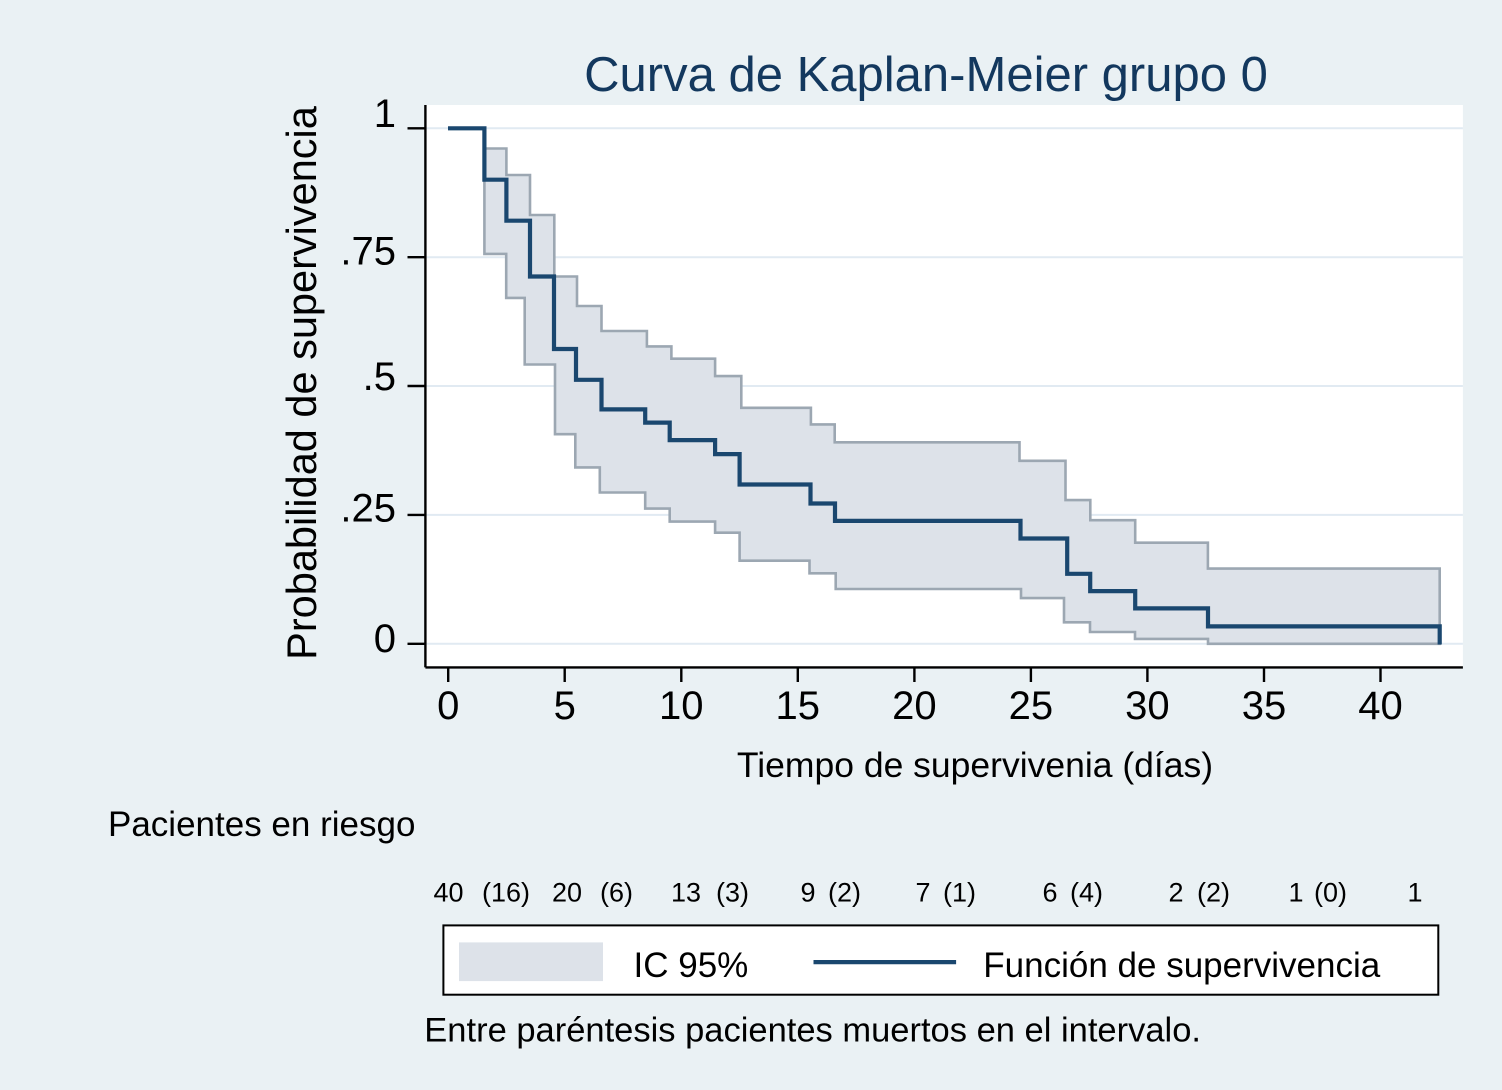 This screenshot has height=1090, width=1502. What do you see at coordinates (1330, 893) in the screenshot?
I see `svg-text: (0)` at bounding box center [1330, 893].